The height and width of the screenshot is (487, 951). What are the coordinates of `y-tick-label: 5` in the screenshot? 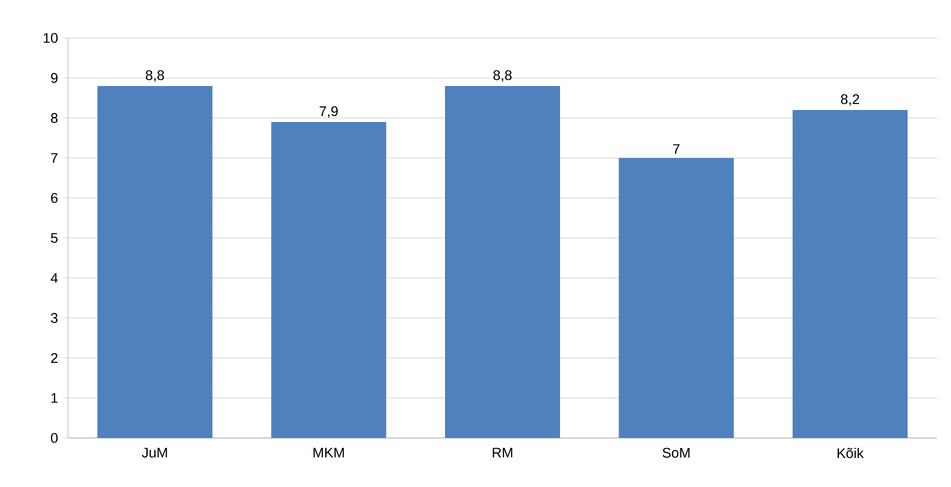 It's located at (54, 238).